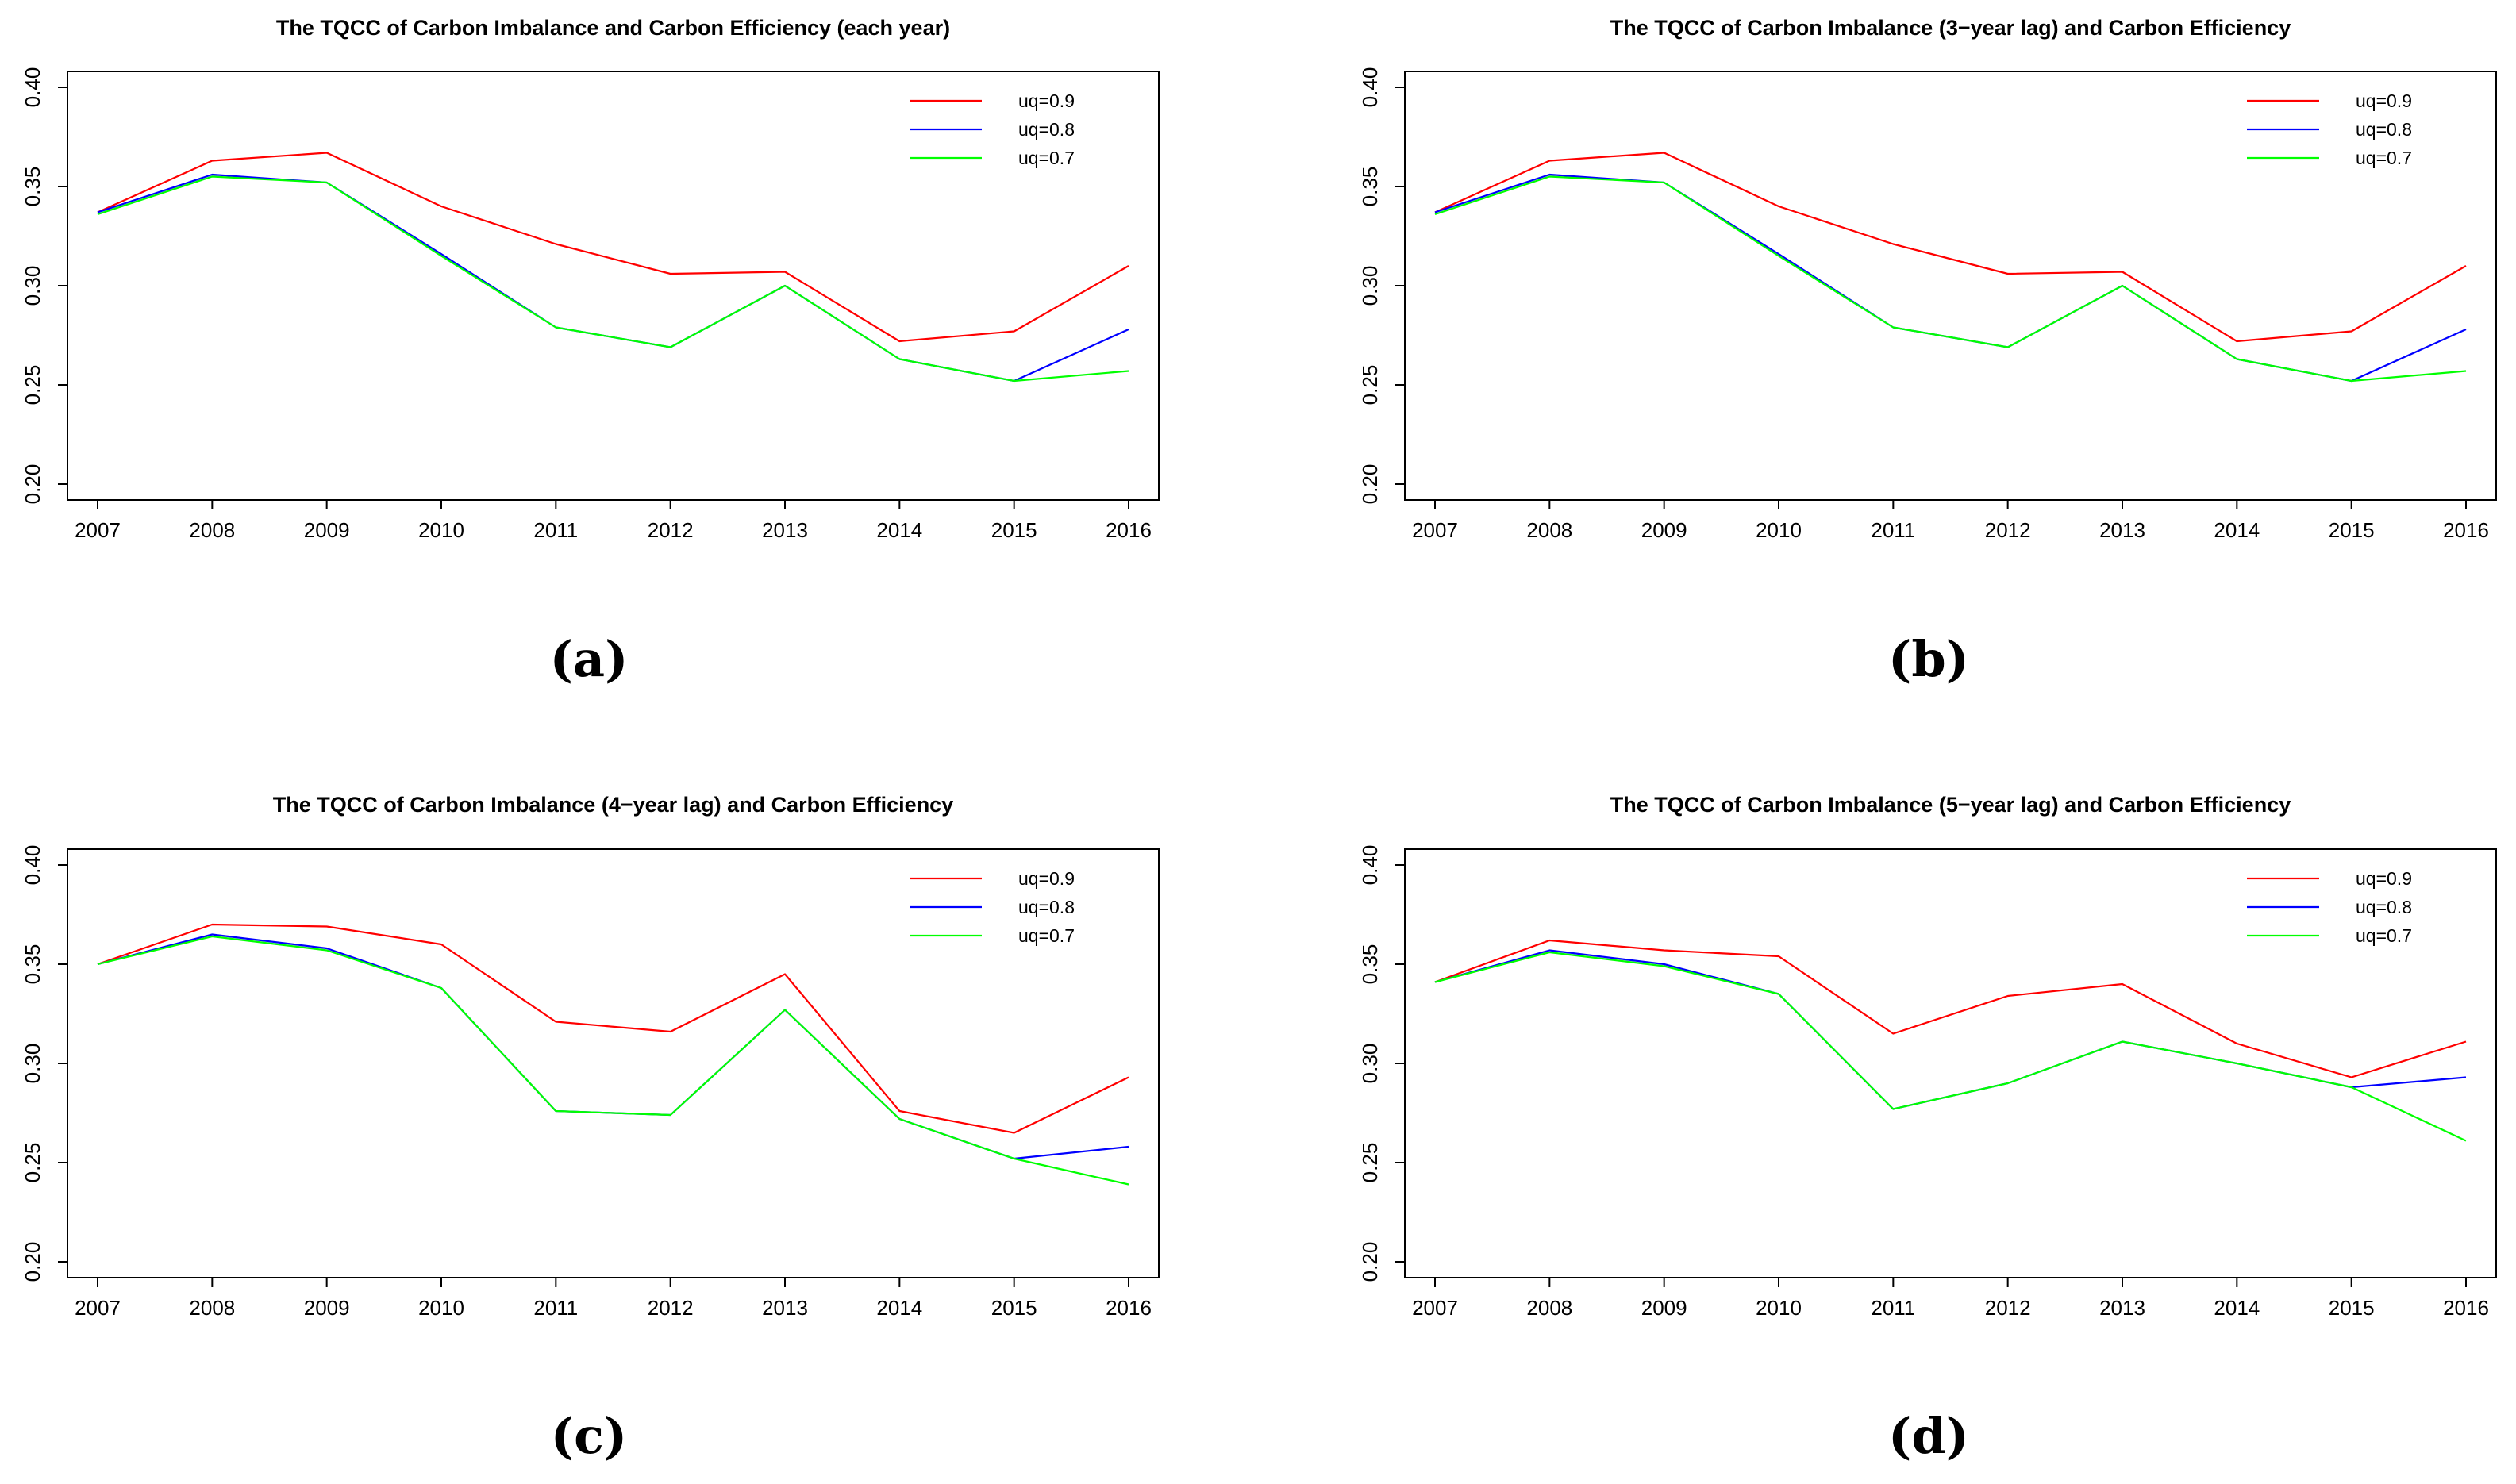  I want to click on panel-label-d: (d), so click(1929, 1436).